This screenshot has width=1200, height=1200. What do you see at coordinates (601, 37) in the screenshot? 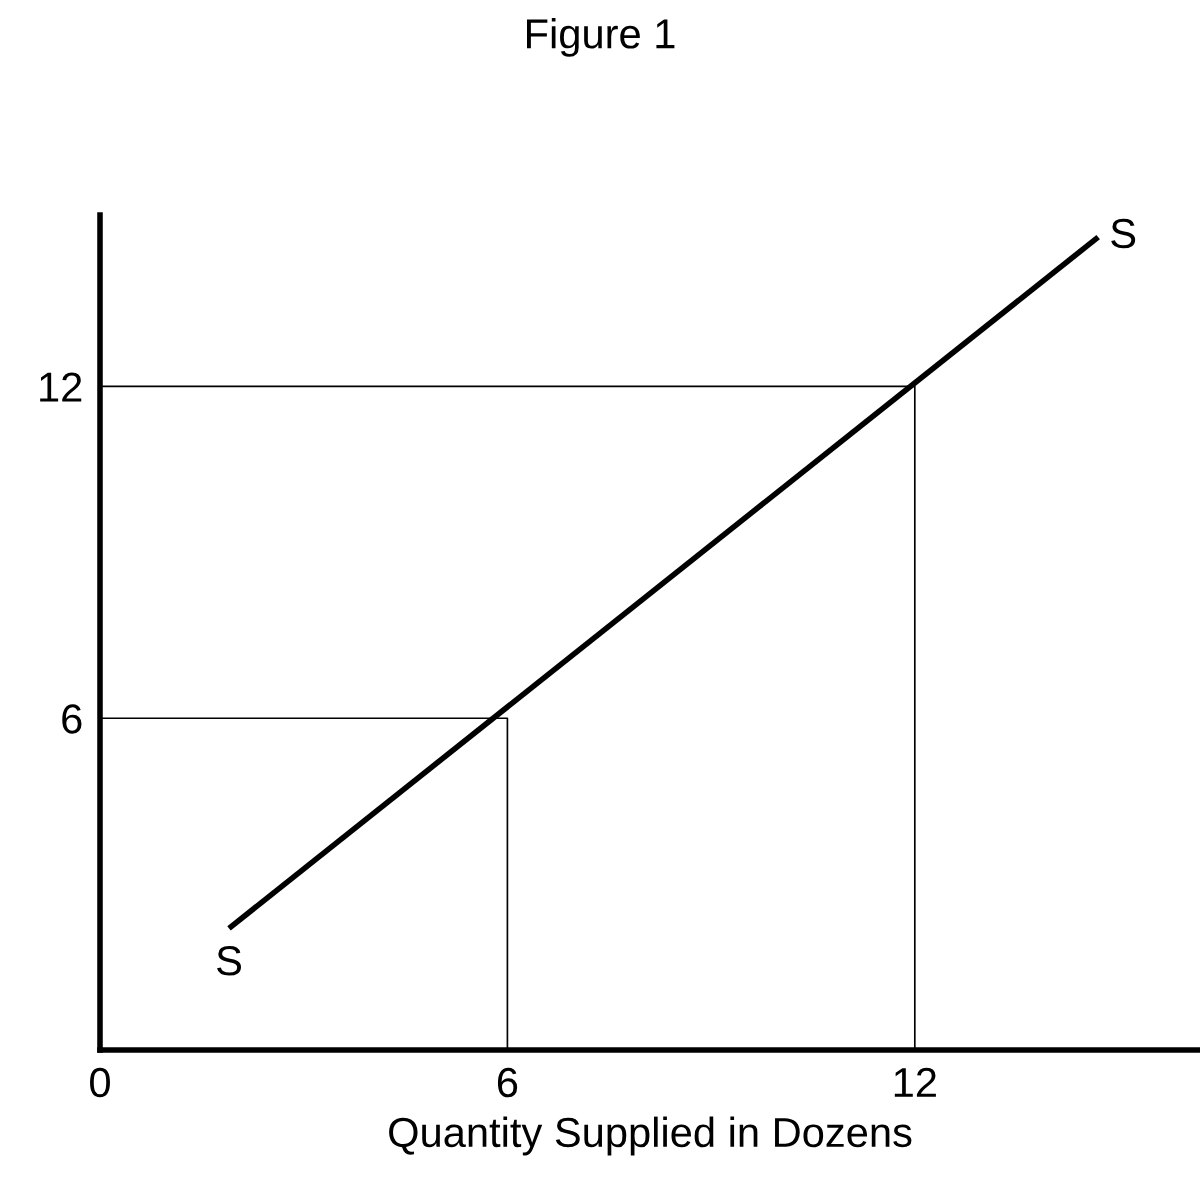
I see `chart-title: Figure 1` at bounding box center [601, 37].